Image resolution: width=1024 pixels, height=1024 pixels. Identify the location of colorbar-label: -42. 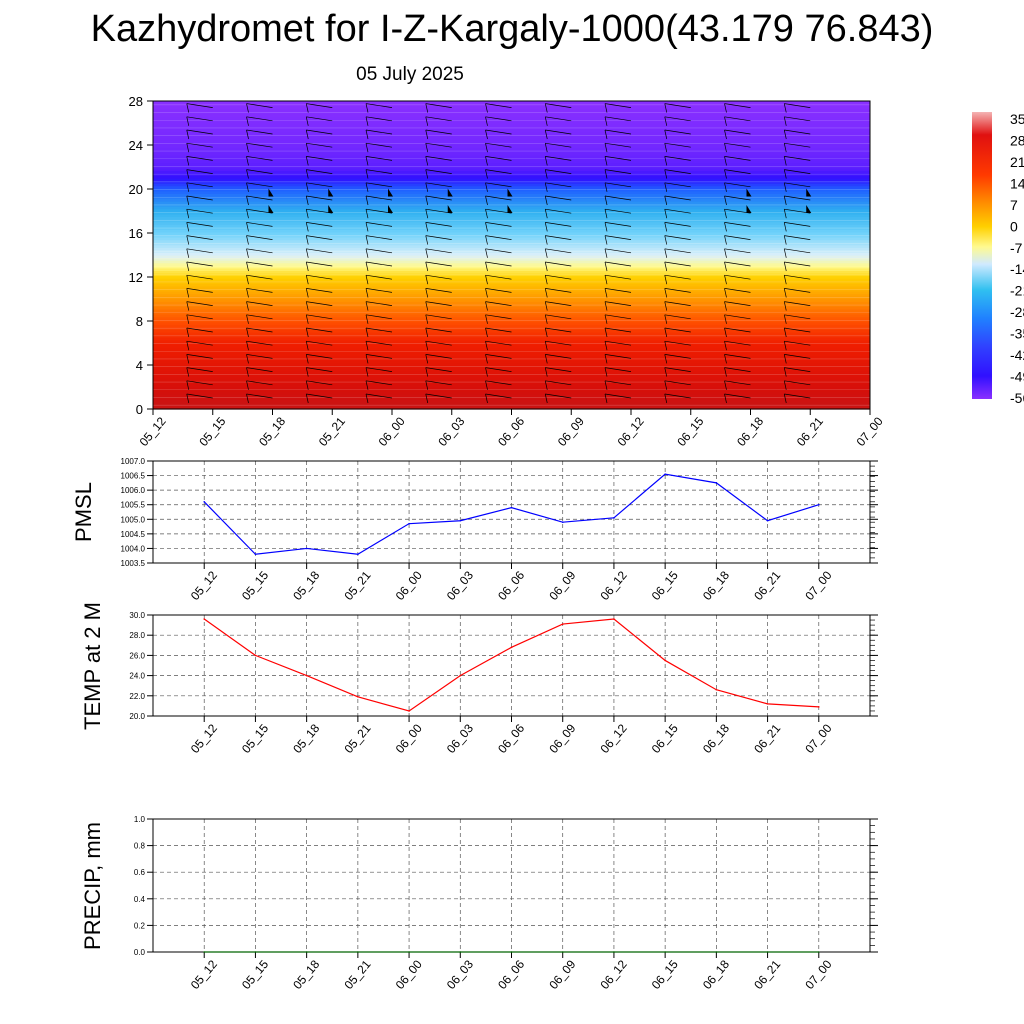
(1017, 355).